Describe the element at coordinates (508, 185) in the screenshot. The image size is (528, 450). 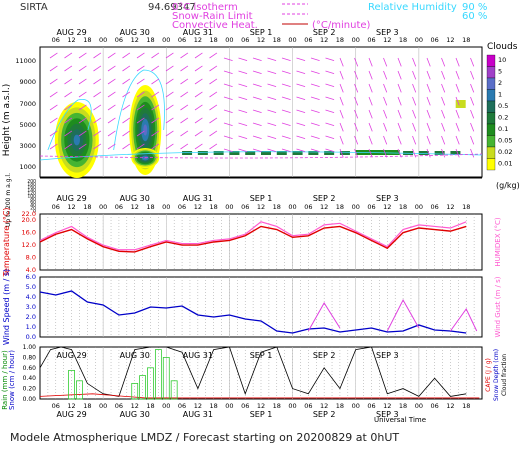
I see `colorbar-unit: (g/kg)` at that location.